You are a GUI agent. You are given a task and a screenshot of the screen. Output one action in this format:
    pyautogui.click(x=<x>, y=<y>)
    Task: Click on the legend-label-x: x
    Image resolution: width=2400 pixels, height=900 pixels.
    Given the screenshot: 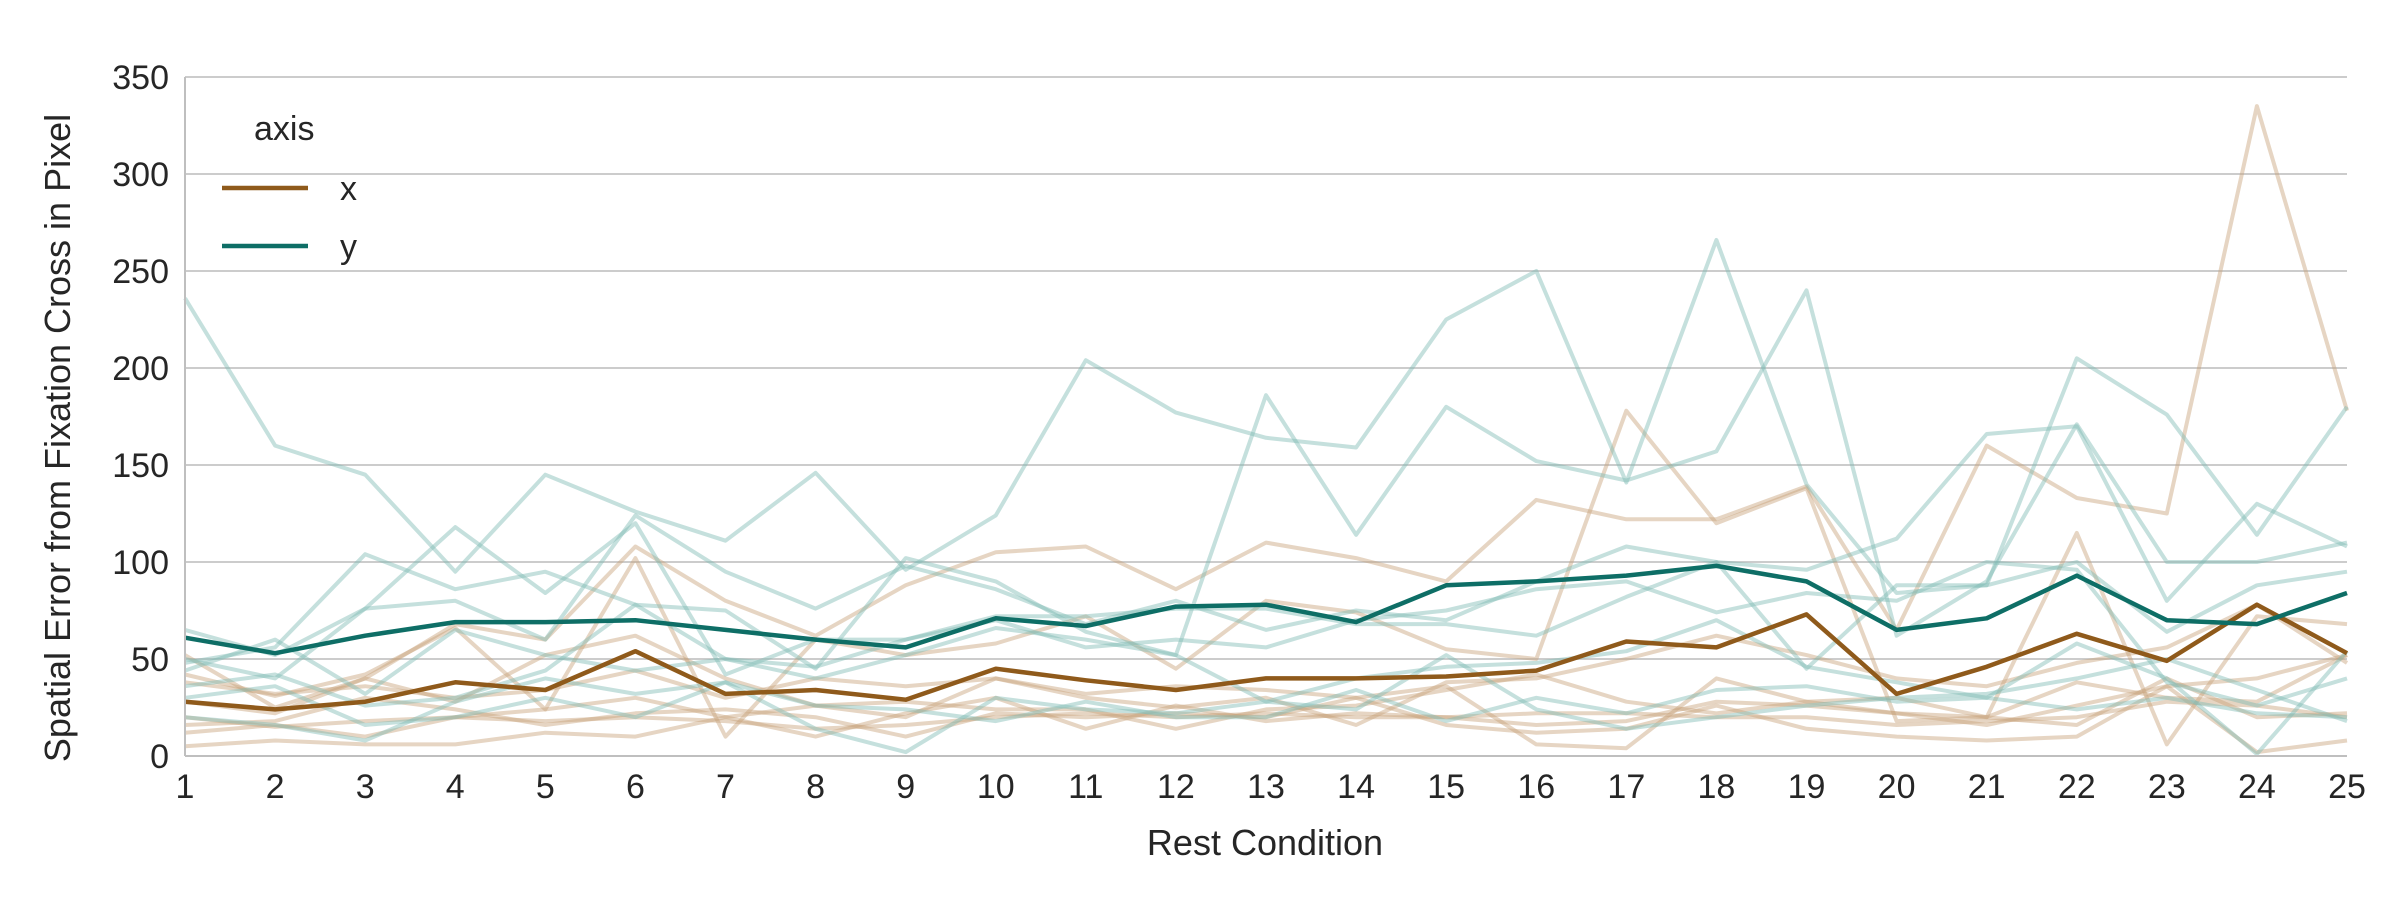 What is the action you would take?
    pyautogui.click(x=348, y=189)
    